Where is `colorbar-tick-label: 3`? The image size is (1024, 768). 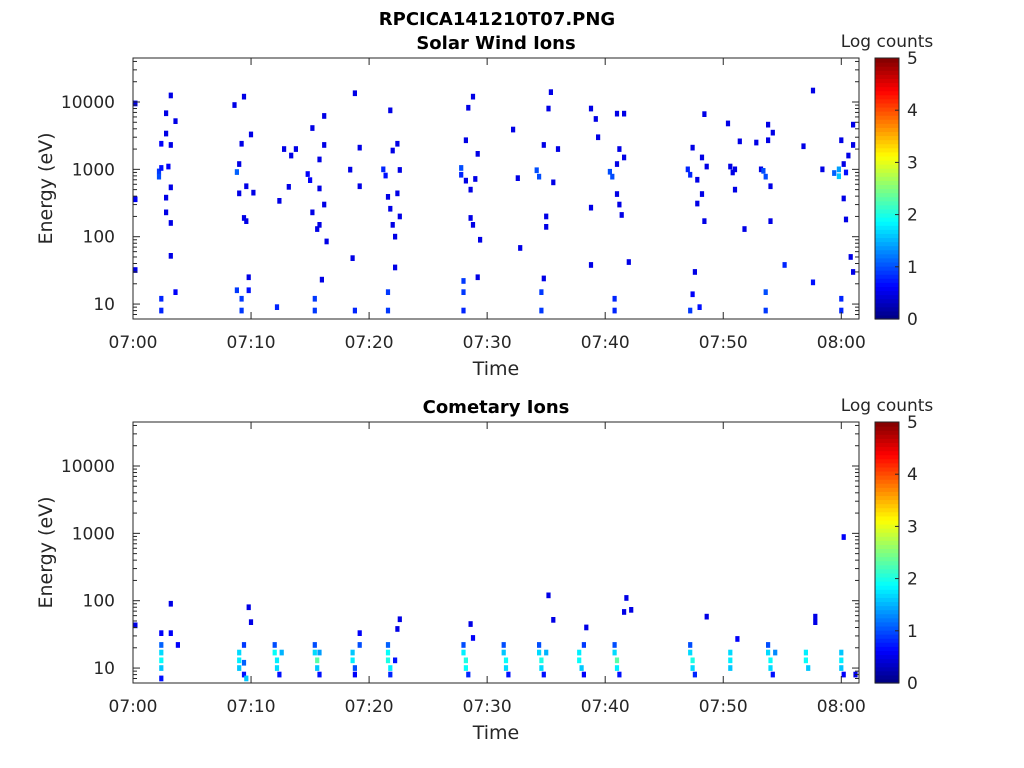 colorbar-tick-label: 3 is located at coordinates (912, 527).